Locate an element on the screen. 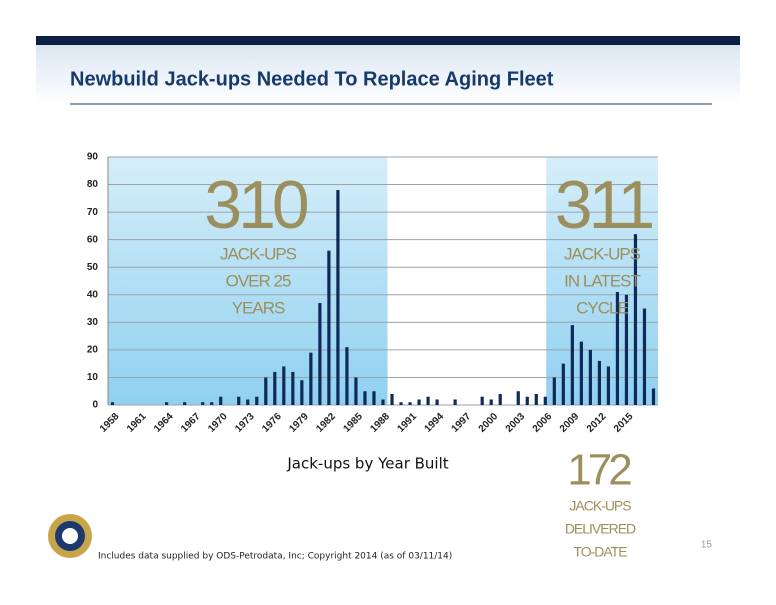  x-tick-label: 1991 is located at coordinates (408, 423).